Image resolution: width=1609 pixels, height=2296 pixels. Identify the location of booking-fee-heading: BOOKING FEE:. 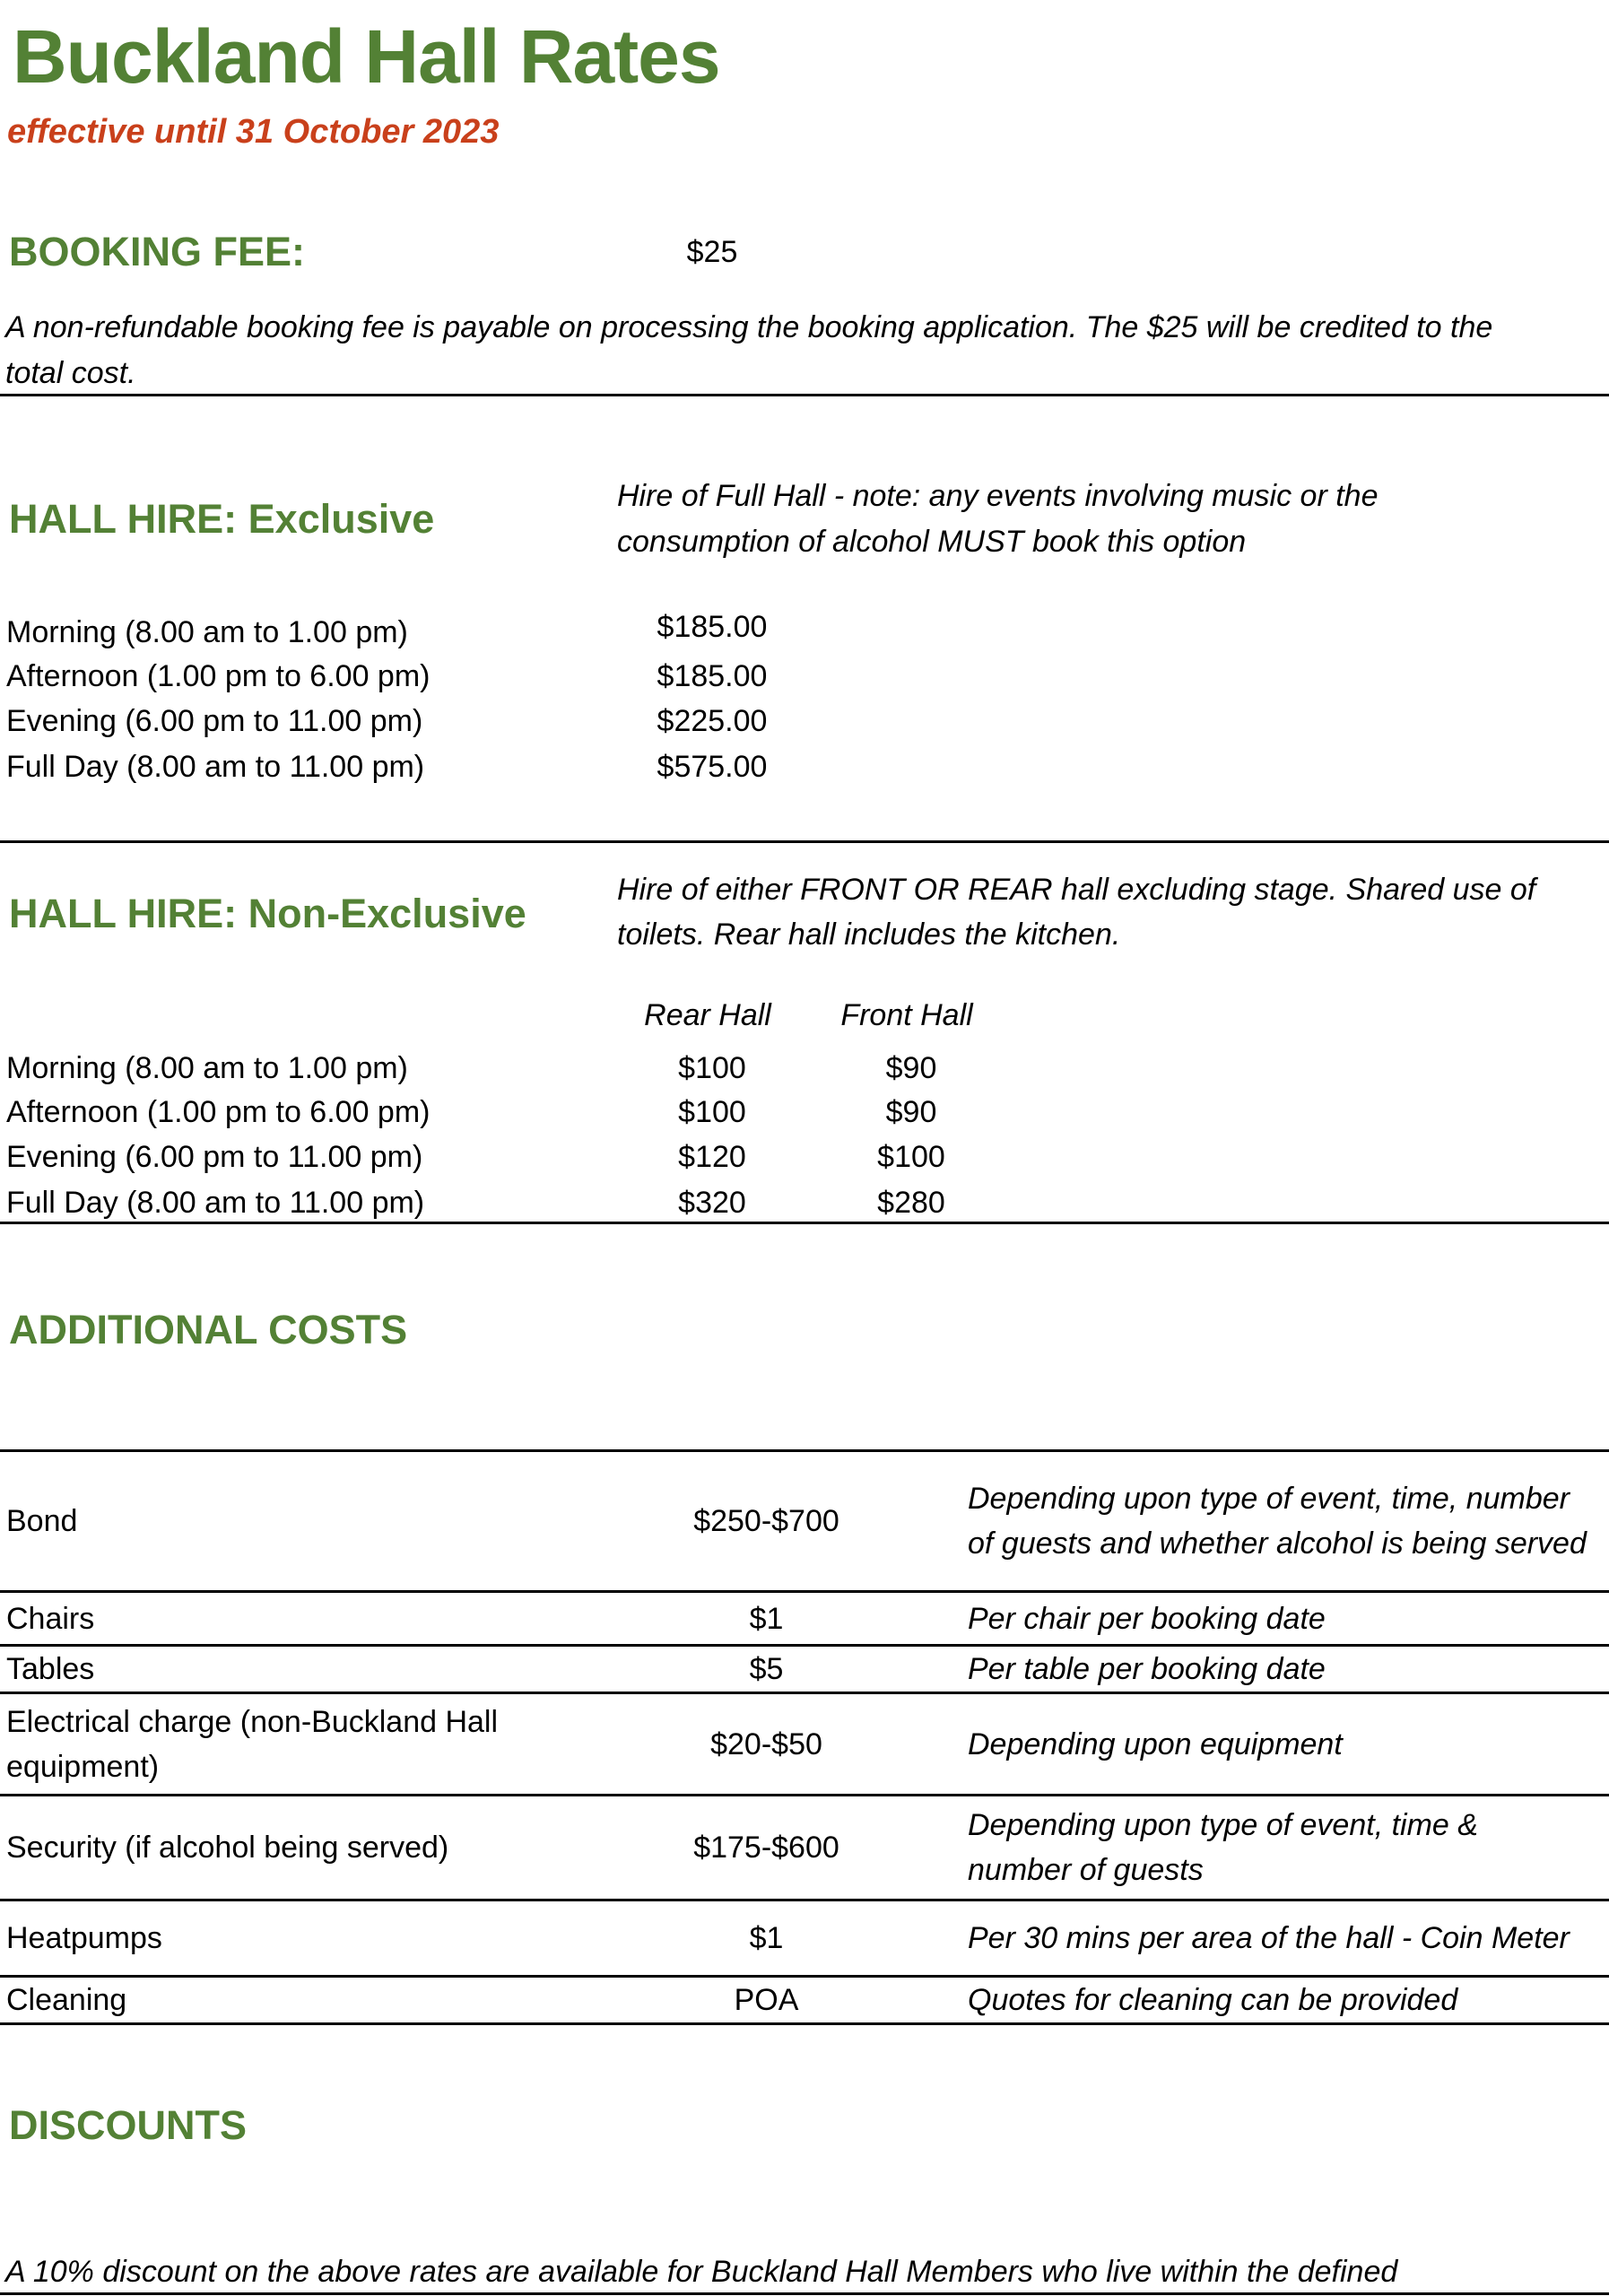
(157, 251).